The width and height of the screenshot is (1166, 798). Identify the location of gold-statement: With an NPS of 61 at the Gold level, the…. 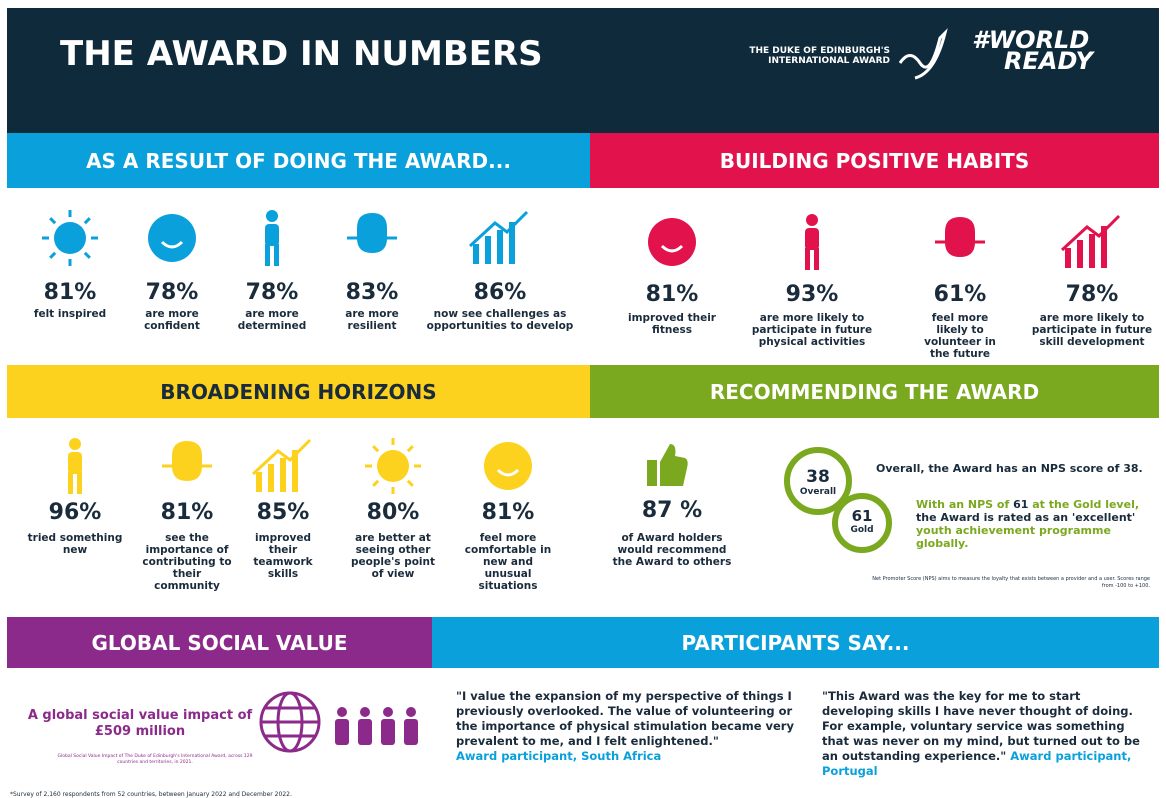
(1033, 524).